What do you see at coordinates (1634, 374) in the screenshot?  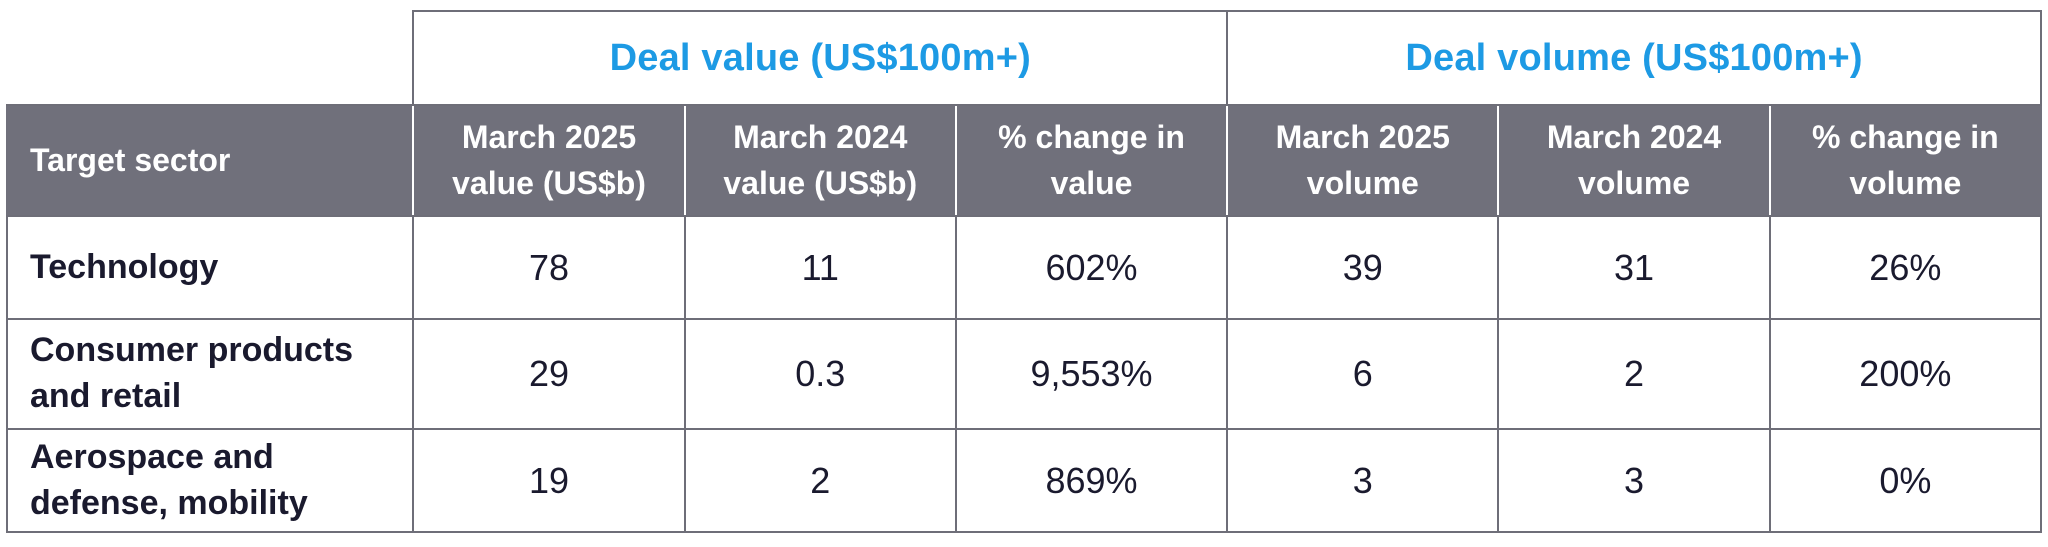 I see `volume-2024-cell: 2` at bounding box center [1634, 374].